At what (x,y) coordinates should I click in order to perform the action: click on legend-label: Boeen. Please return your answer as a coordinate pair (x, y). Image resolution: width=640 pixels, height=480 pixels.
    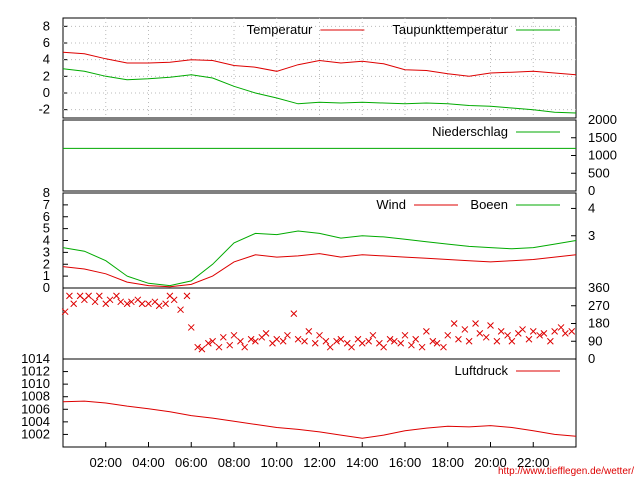
    Looking at the image, I should click on (489, 204).